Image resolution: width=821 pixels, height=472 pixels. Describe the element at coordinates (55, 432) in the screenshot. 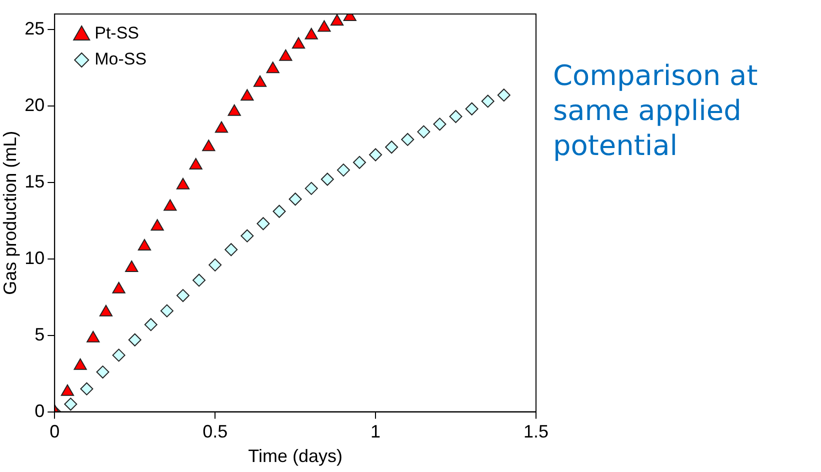

I see `x-tick-label: 0` at that location.